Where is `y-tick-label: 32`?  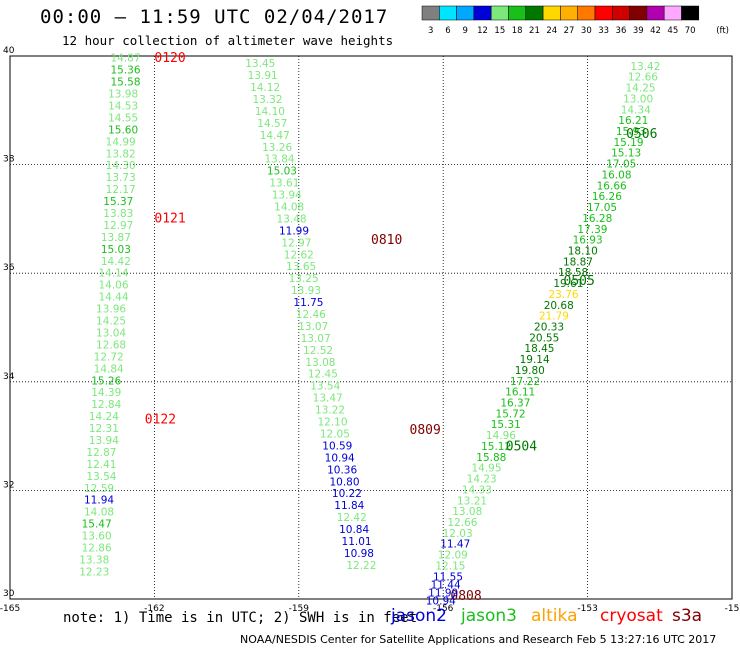
y-tick-label: 32 is located at coordinates (8, 485).